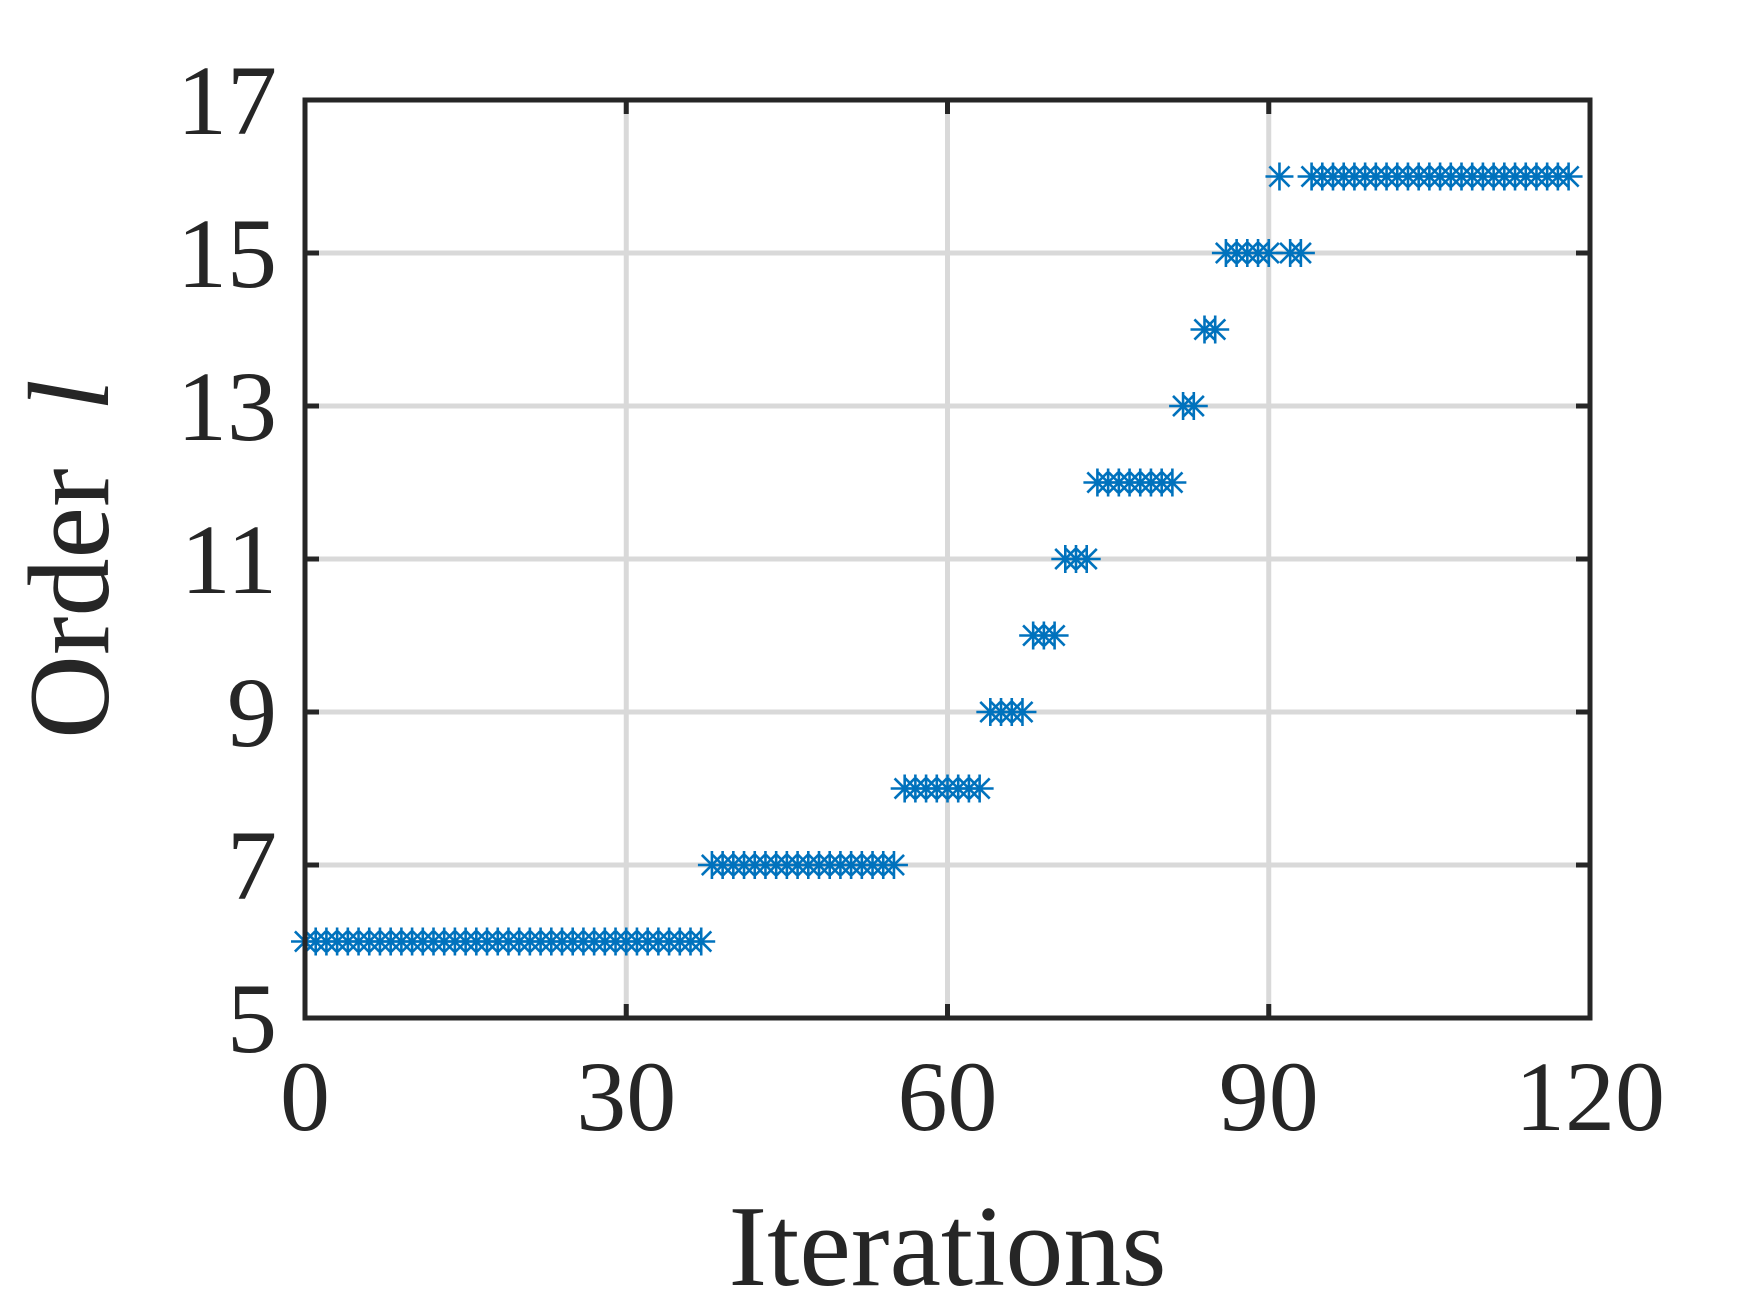 Image resolution: width=1750 pixels, height=1313 pixels. What do you see at coordinates (1590, 1096) in the screenshot?
I see `x-tick-label: 120` at bounding box center [1590, 1096].